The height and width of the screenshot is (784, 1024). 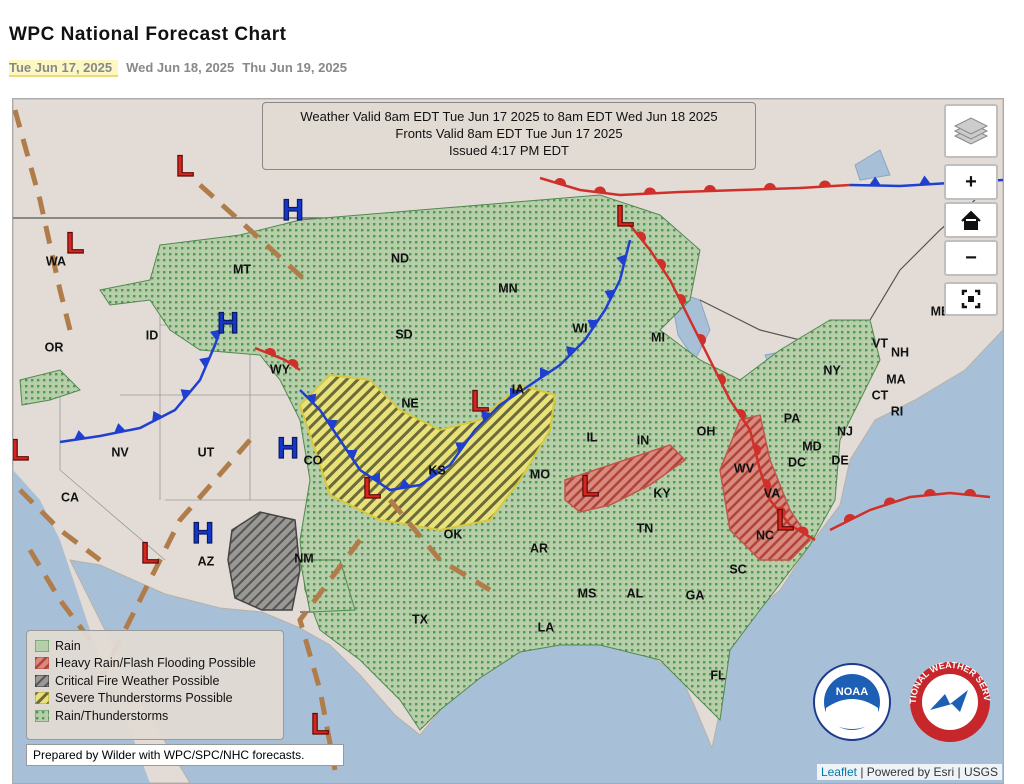 What do you see at coordinates (112, 715) in the screenshot?
I see `legend-label: Rain/Thunderstorms` at bounding box center [112, 715].